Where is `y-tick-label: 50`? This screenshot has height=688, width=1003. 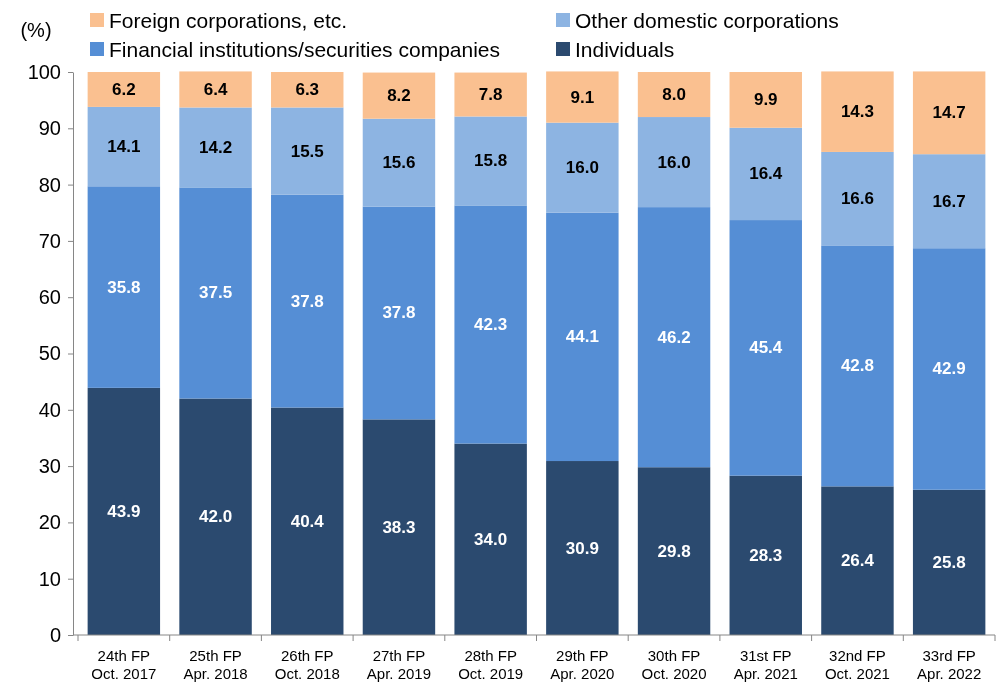 y-tick-label: 50 is located at coordinates (49, 353).